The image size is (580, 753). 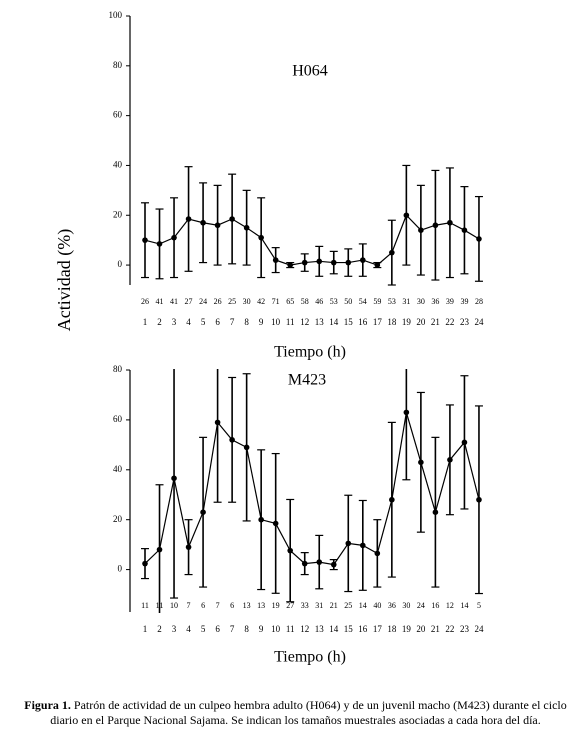 What do you see at coordinates (479, 322) in the screenshot?
I see `x-tick-label: 24` at bounding box center [479, 322].